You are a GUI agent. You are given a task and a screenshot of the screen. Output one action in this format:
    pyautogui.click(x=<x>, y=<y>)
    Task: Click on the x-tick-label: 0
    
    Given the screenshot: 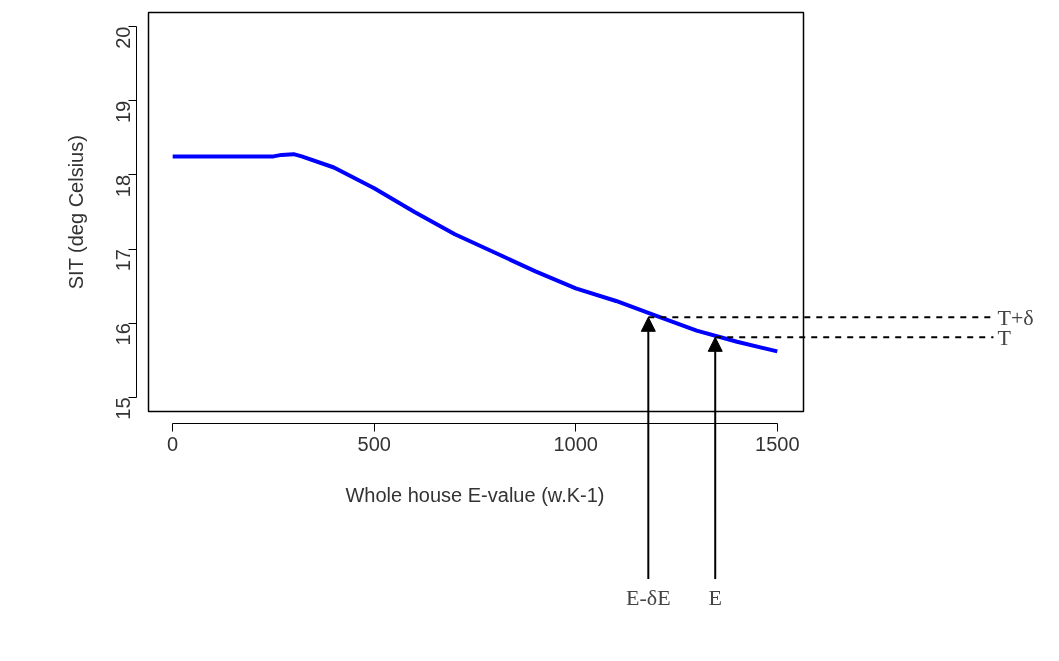 What is the action you would take?
    pyautogui.click(x=173, y=443)
    